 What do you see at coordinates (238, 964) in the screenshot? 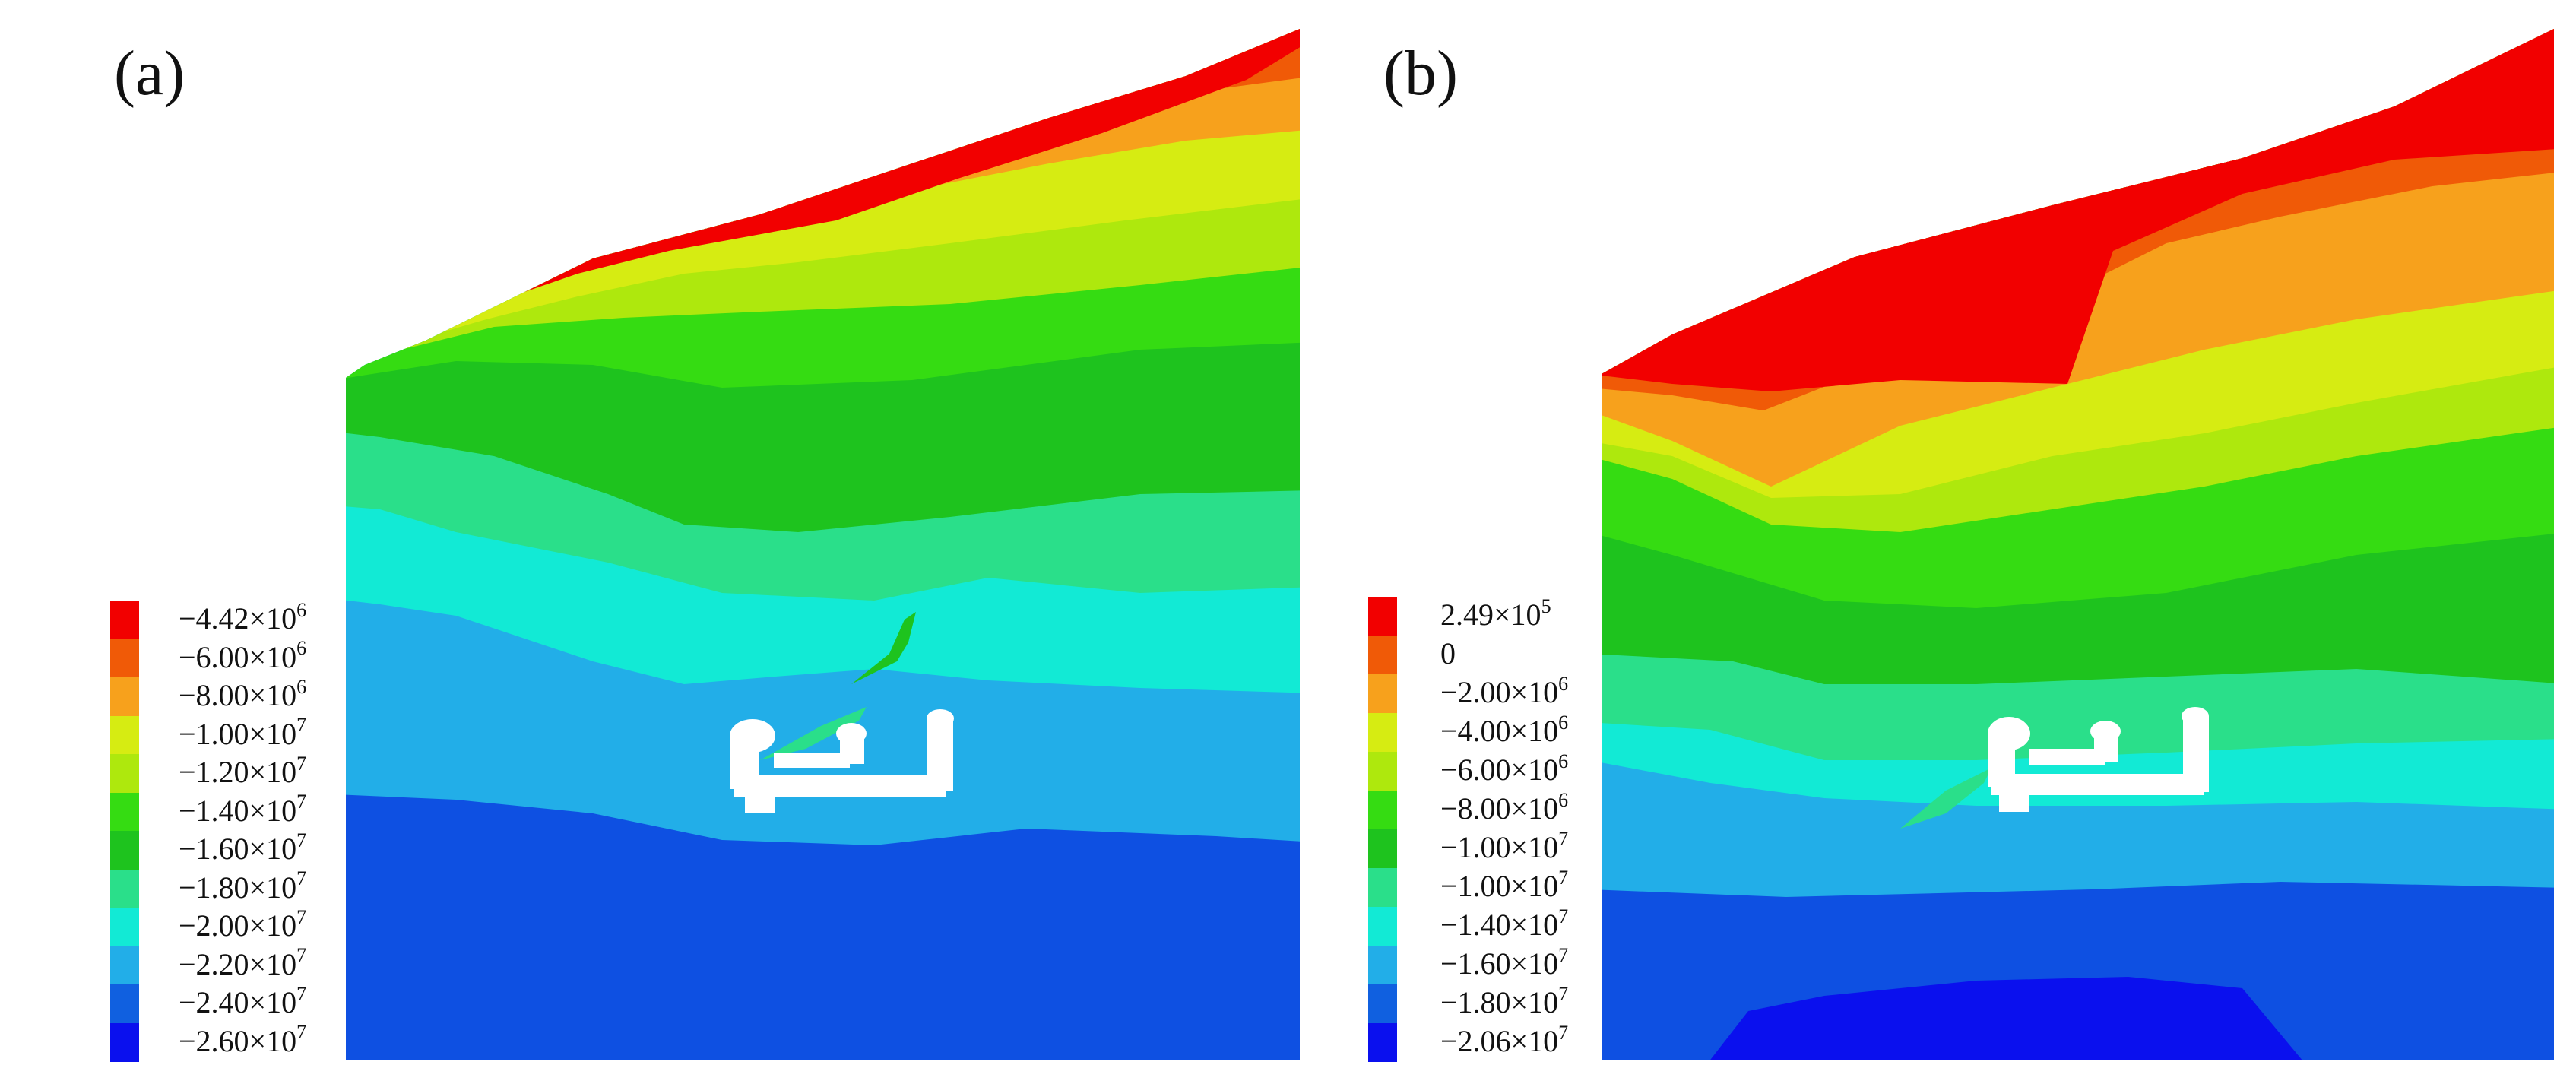
I see `legend-label-mantissa: −2.20×10` at bounding box center [238, 964].